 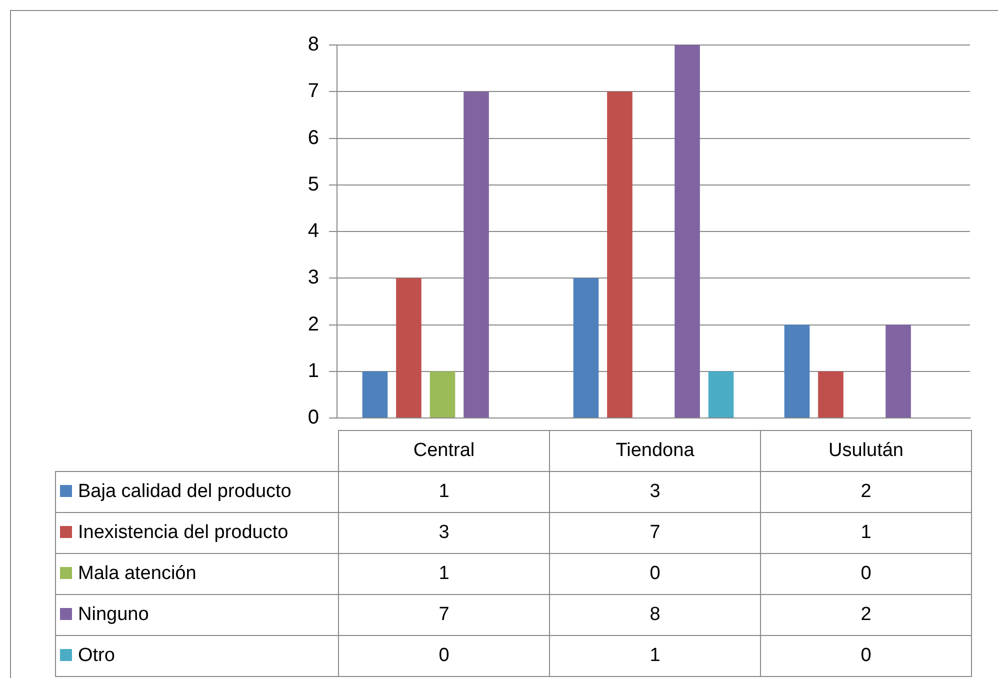 I want to click on y-tick-label: 1, so click(x=313, y=371).